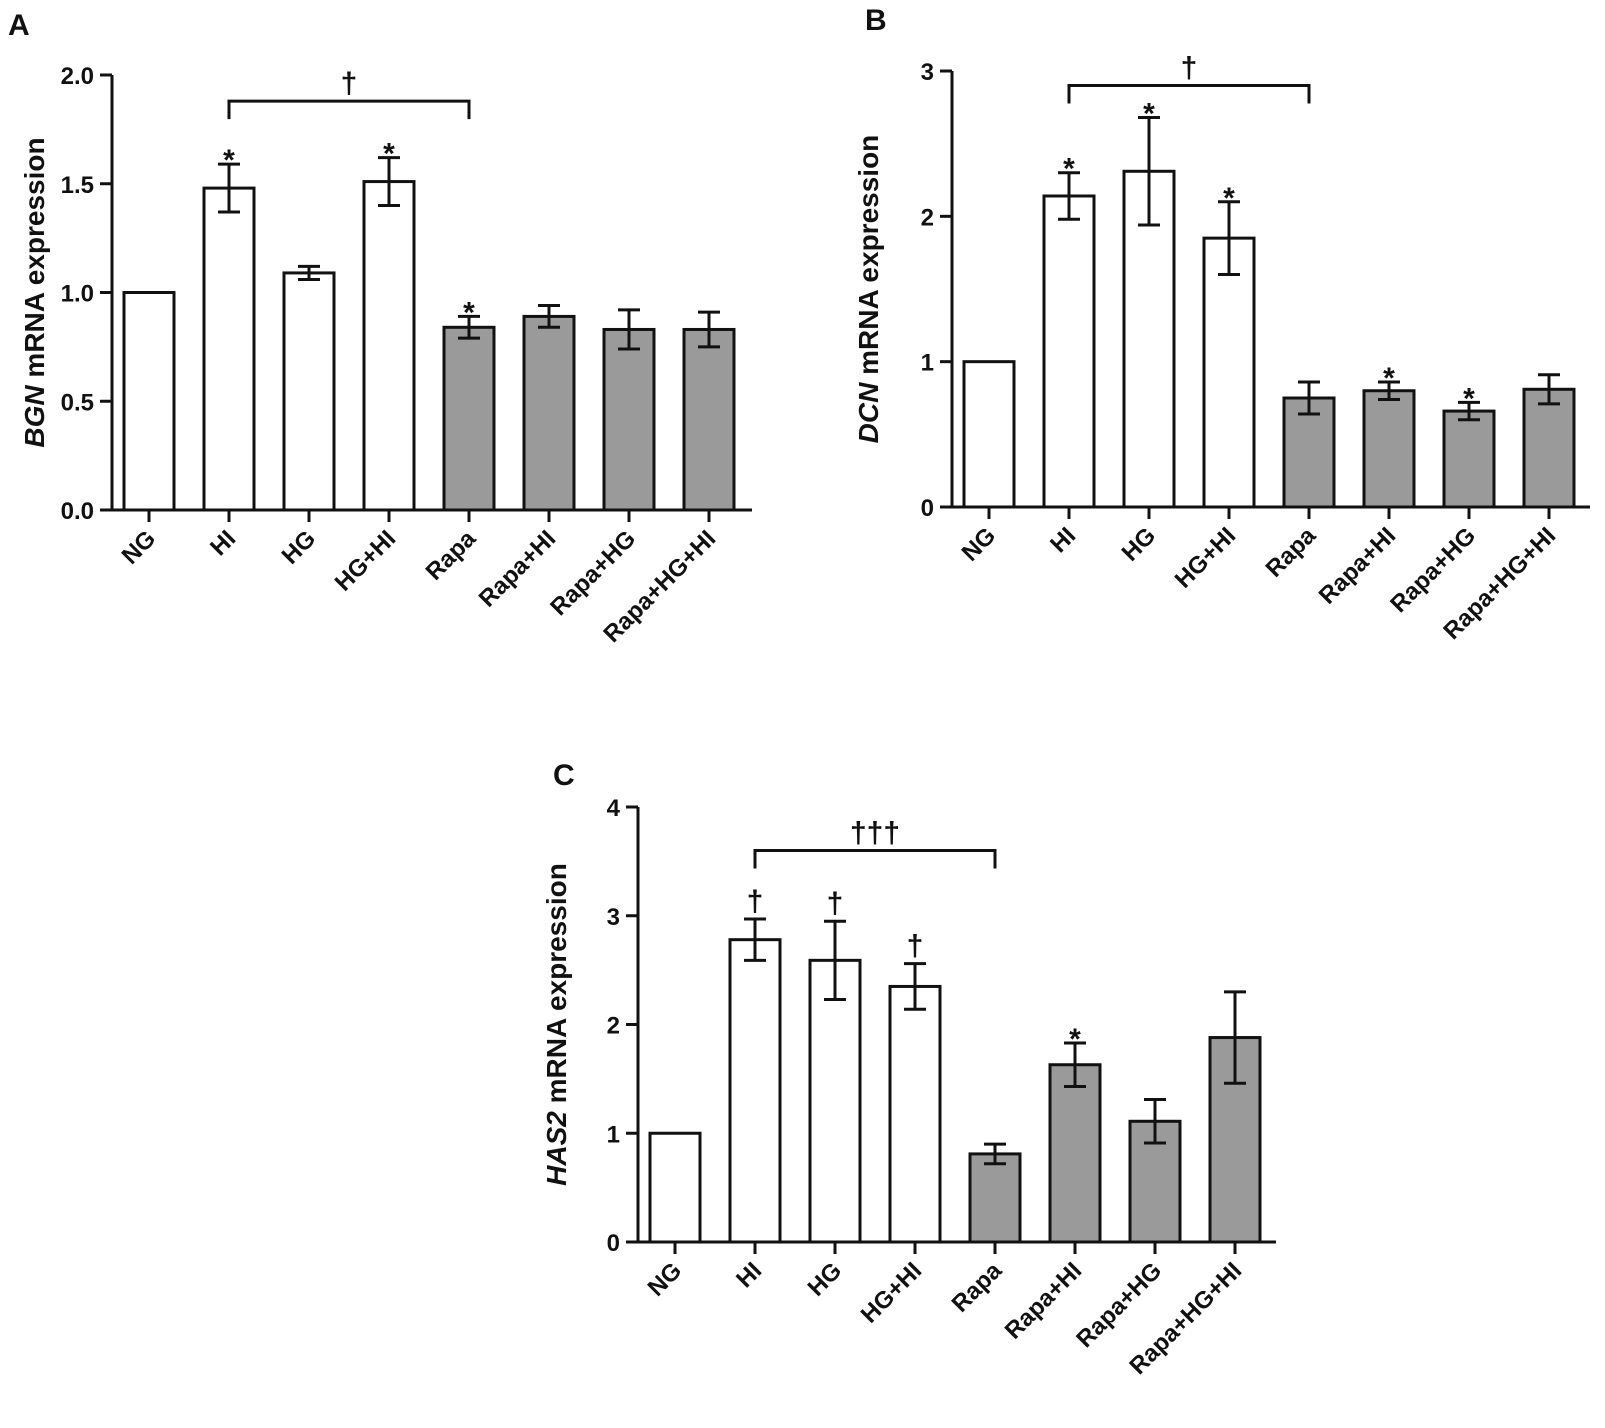  I want to click on panel-a-category-label-3: HG+HI, so click(365, 560).